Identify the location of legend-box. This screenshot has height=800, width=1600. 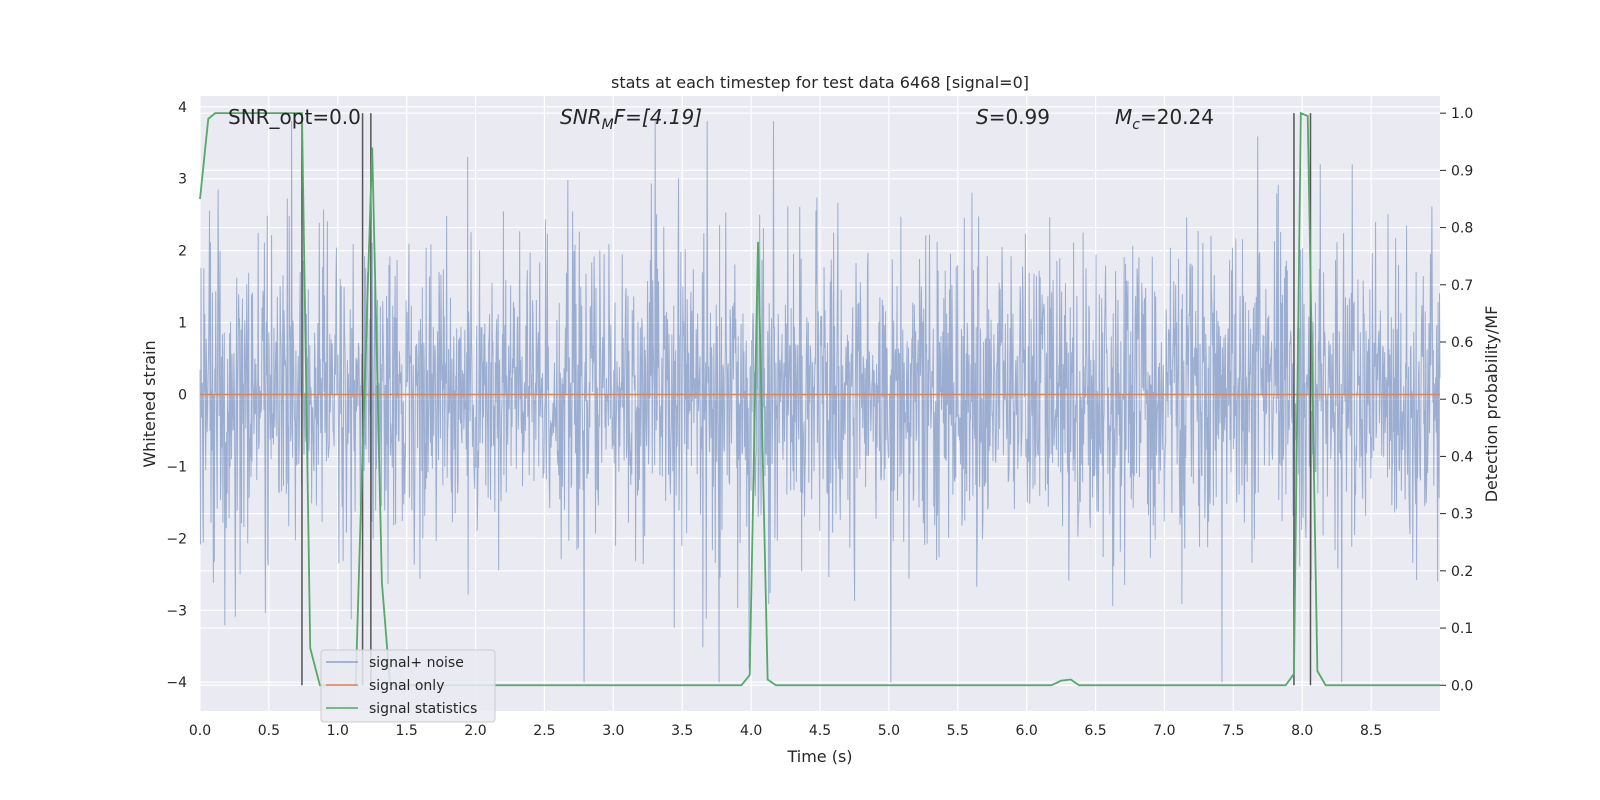
(408, 686).